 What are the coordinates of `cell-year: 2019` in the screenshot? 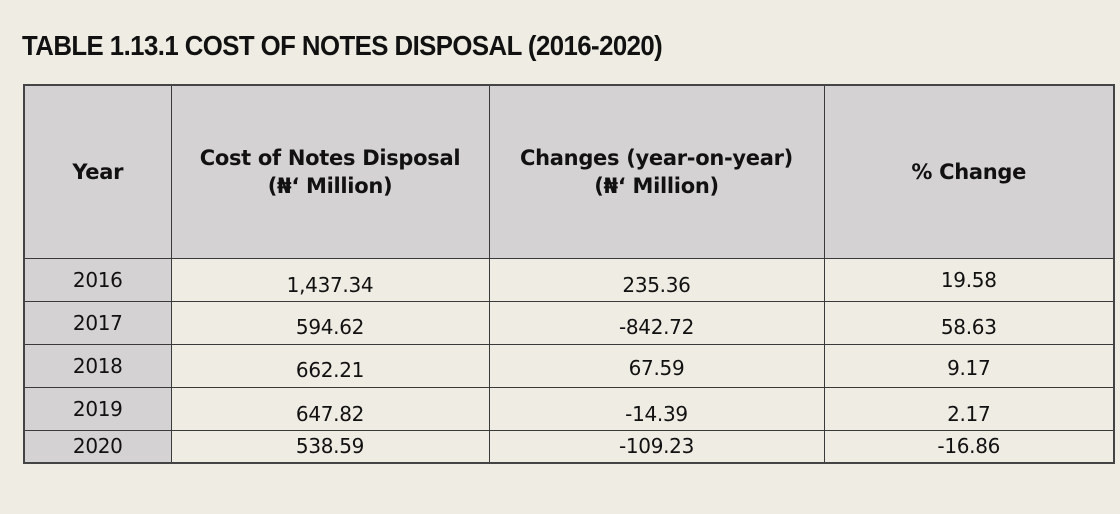 It's located at (97, 409).